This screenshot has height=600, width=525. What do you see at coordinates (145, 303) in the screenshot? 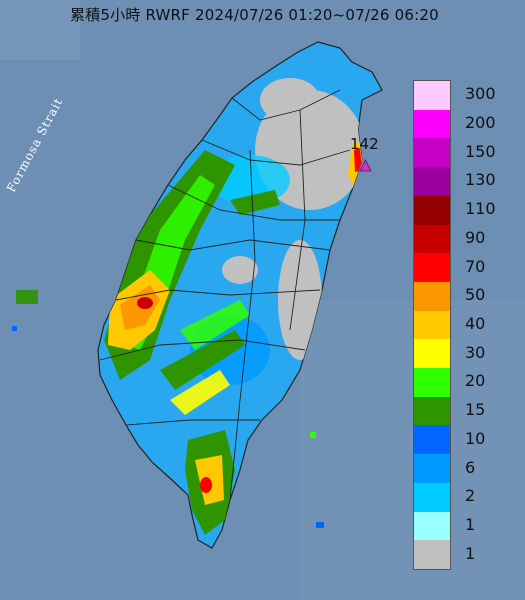
I see `rain-90mm-spot` at bounding box center [145, 303].